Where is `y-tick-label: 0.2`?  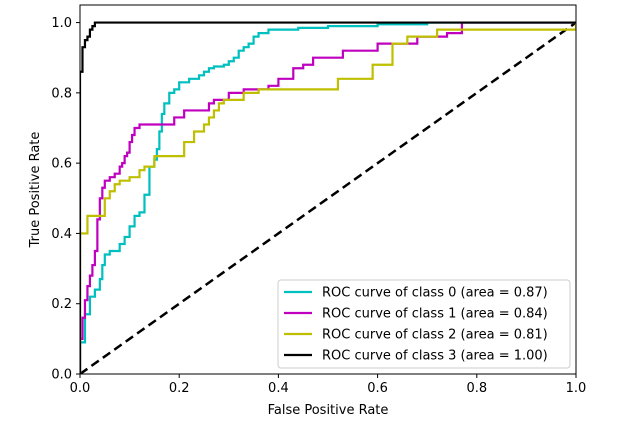
y-tick-label: 0.2 is located at coordinates (61, 304).